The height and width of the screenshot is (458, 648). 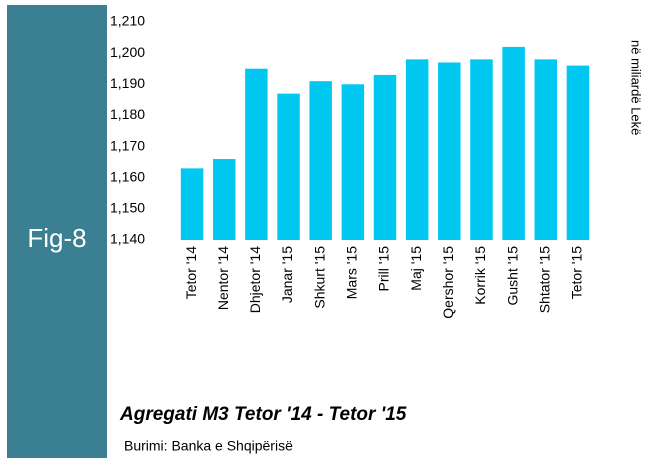 What do you see at coordinates (56, 238) in the screenshot?
I see `figure-label: Fig-8` at bounding box center [56, 238].